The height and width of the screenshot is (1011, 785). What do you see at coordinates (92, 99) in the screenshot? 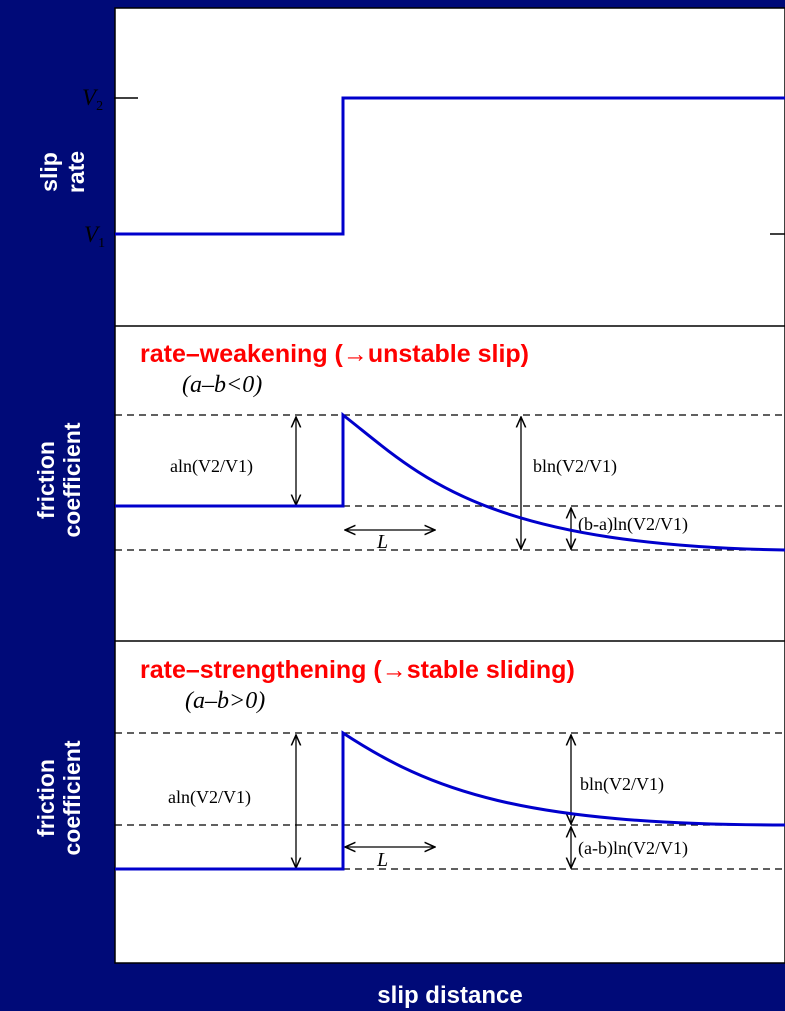
I see `v2-label: V2` at bounding box center [92, 99].